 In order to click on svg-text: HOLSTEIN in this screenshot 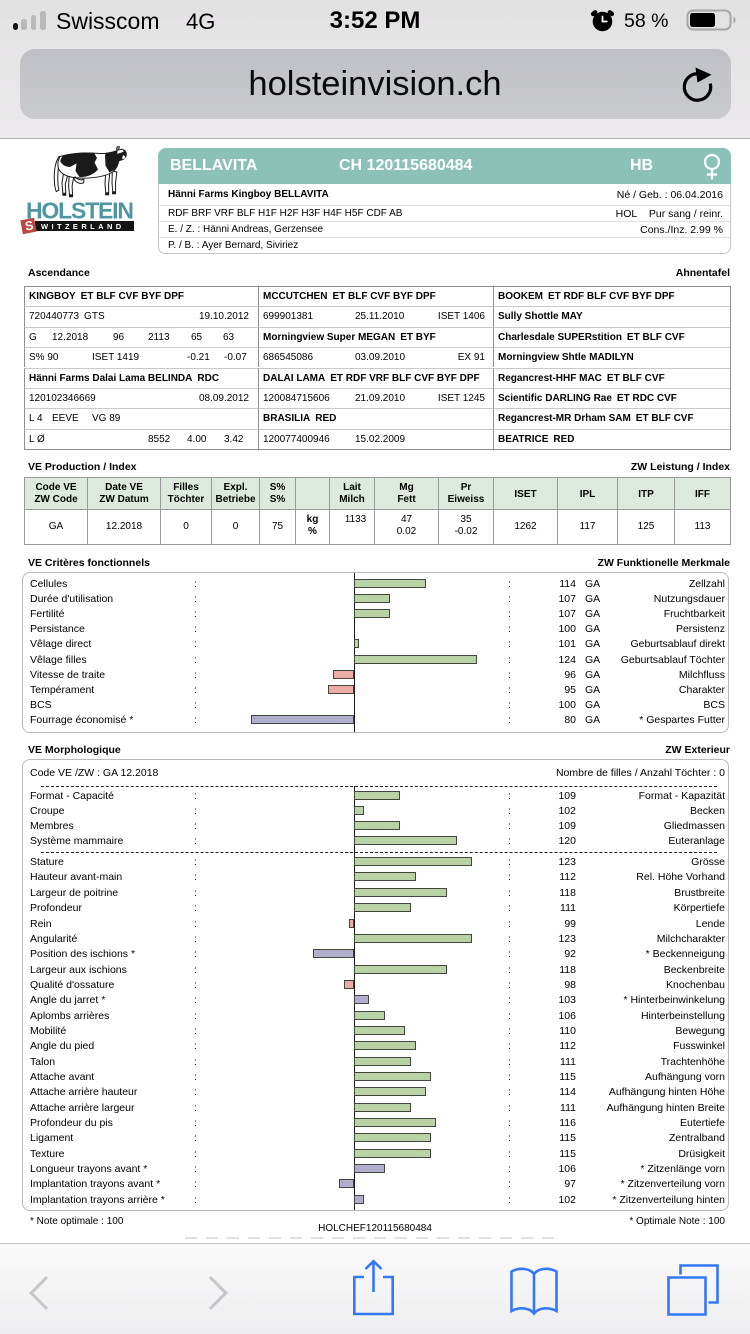, I will do `click(80, 211)`.